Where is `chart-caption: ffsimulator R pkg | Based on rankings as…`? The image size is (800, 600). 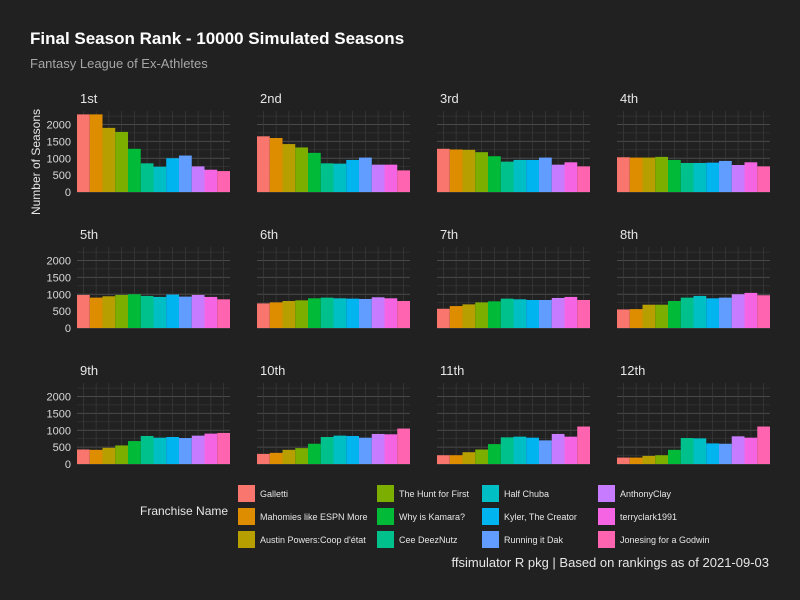
chart-caption: ffsimulator R pkg | Based on rankings as… is located at coordinates (610, 562).